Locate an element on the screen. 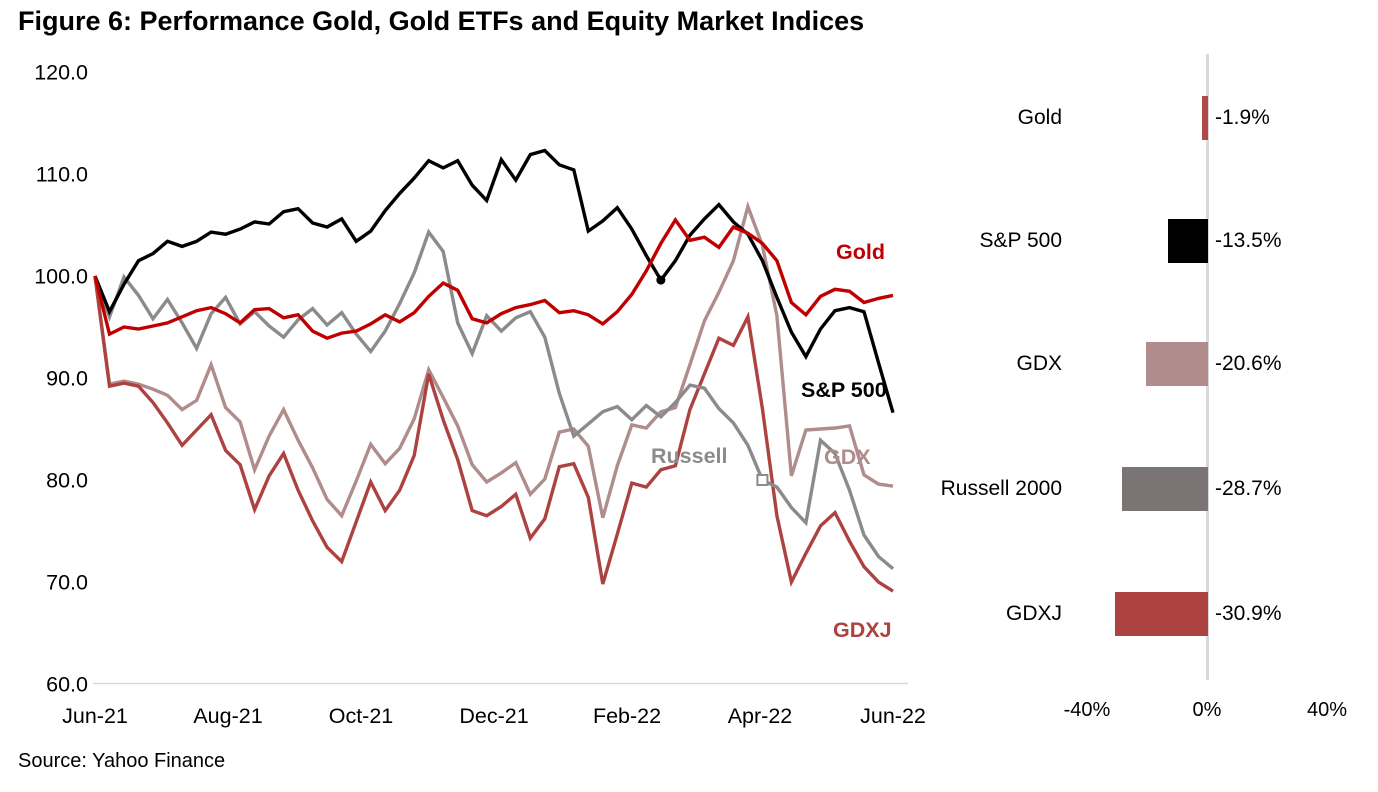 The width and height of the screenshot is (1378, 792). series-label-gdxj: GDXJ is located at coordinates (862, 630).